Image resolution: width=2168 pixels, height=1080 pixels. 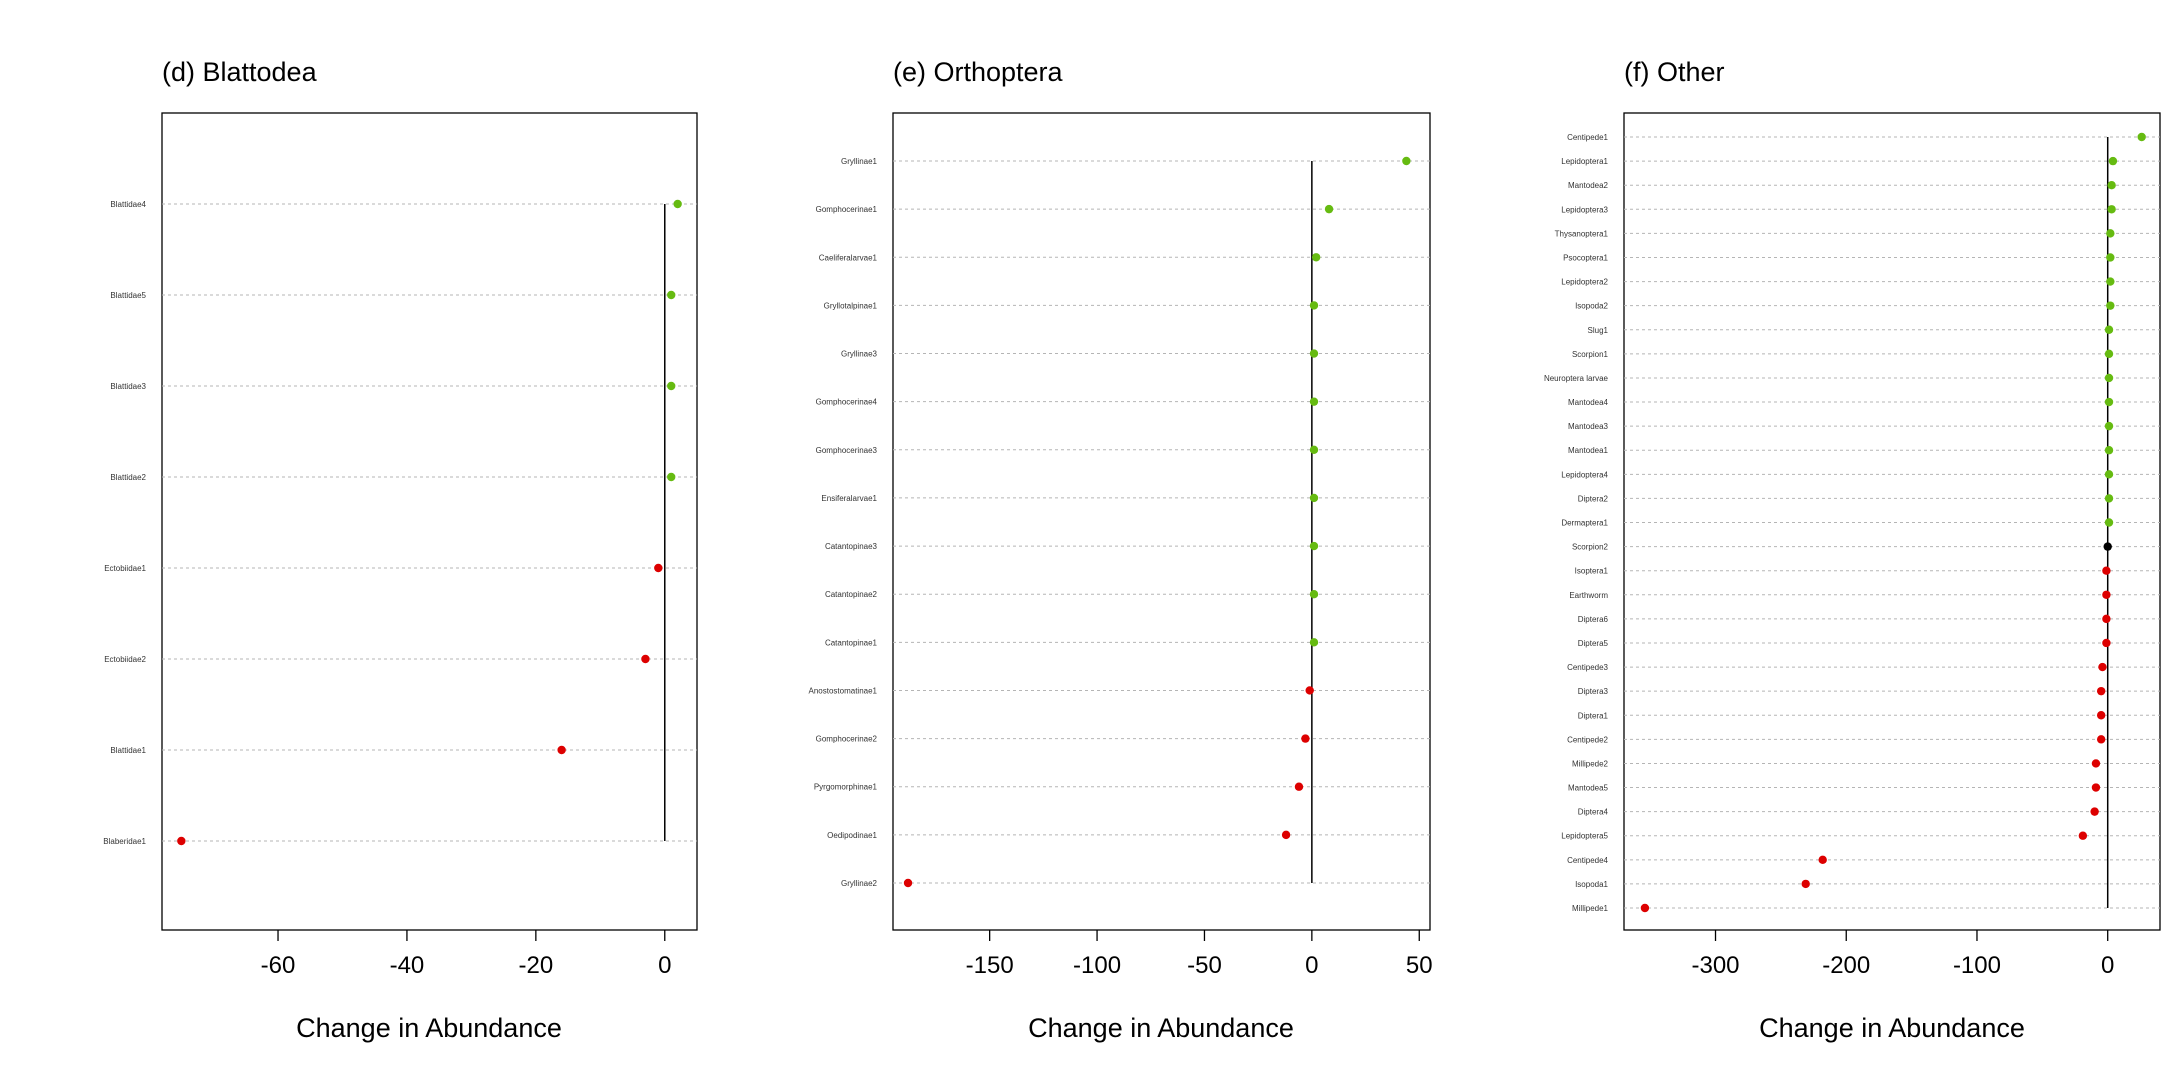 I want to click on category-label: Diptera5, so click(x=1593, y=643).